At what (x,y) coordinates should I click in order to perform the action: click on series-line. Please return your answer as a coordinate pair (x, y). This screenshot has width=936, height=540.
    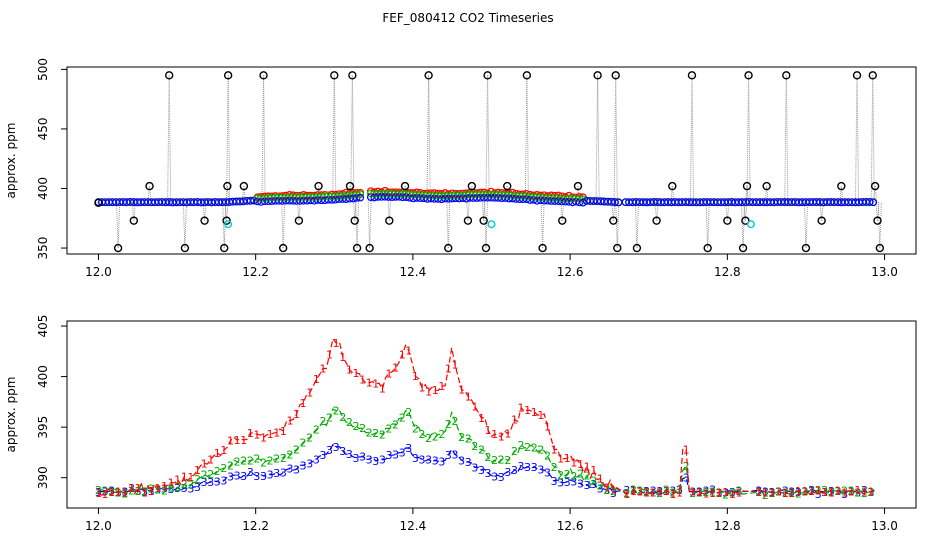
    Looking at the image, I should click on (486, 452).